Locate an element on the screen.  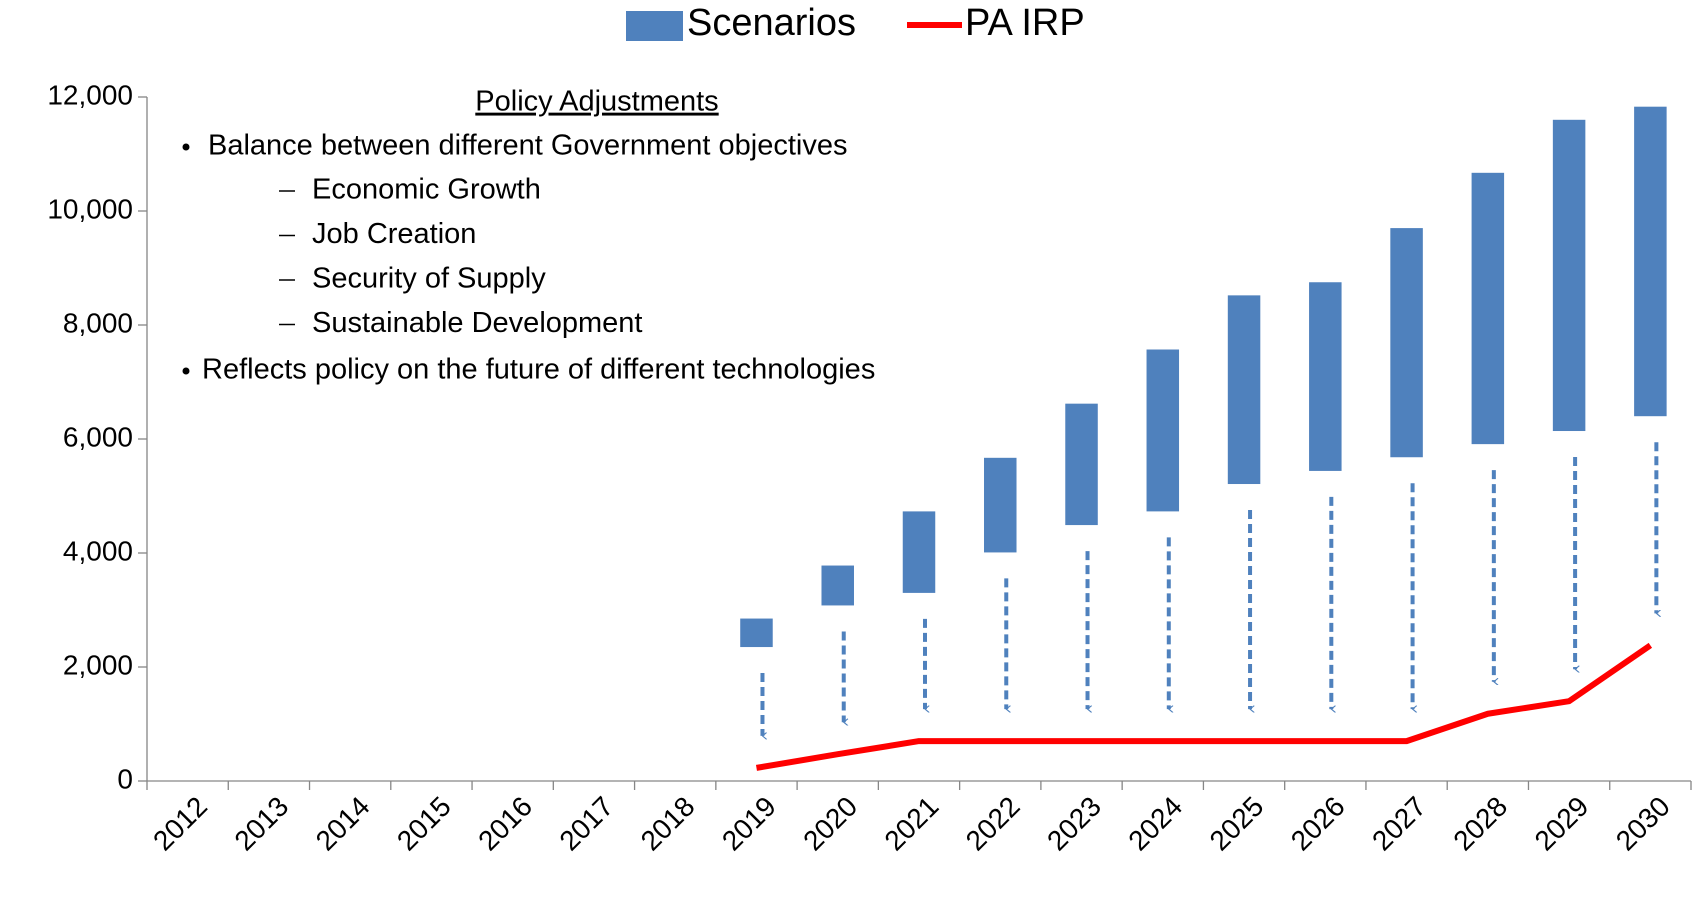
x-tick-label: 2020 is located at coordinates (830, 824).